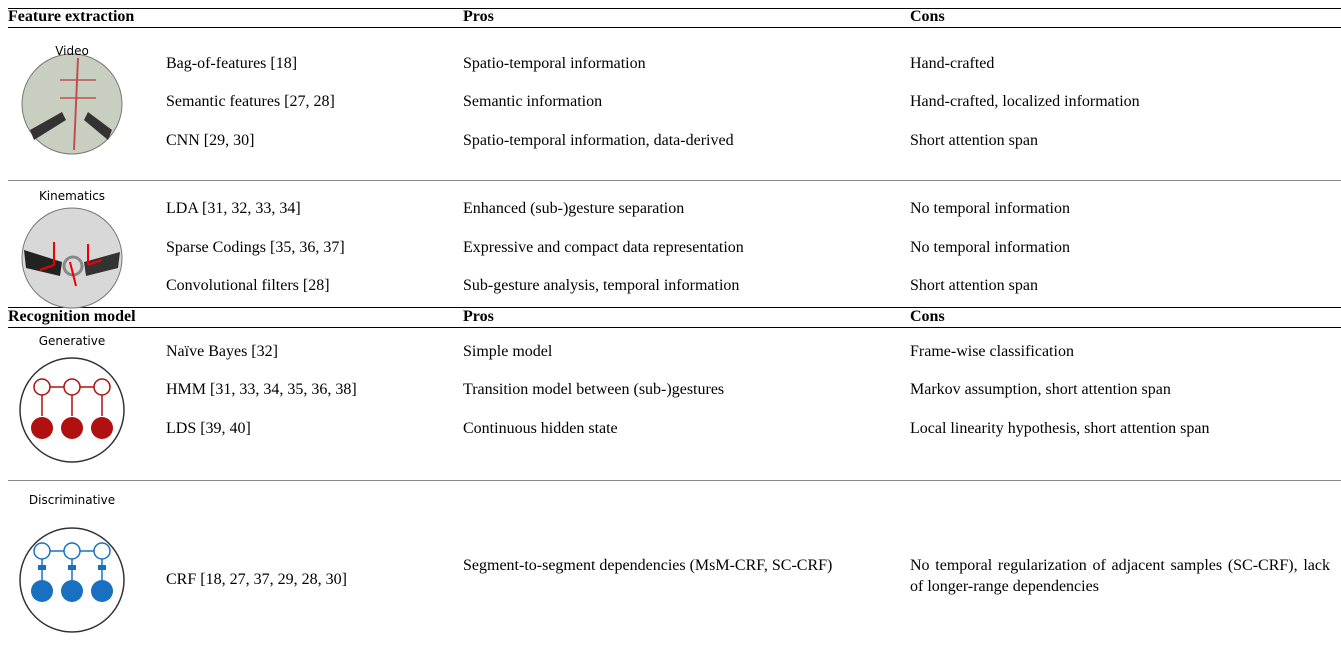 Image resolution: width=1341 pixels, height=651 pixels. Describe the element at coordinates (1040, 389) in the screenshot. I see `table-cell: Markov assumption, short attention span` at that location.